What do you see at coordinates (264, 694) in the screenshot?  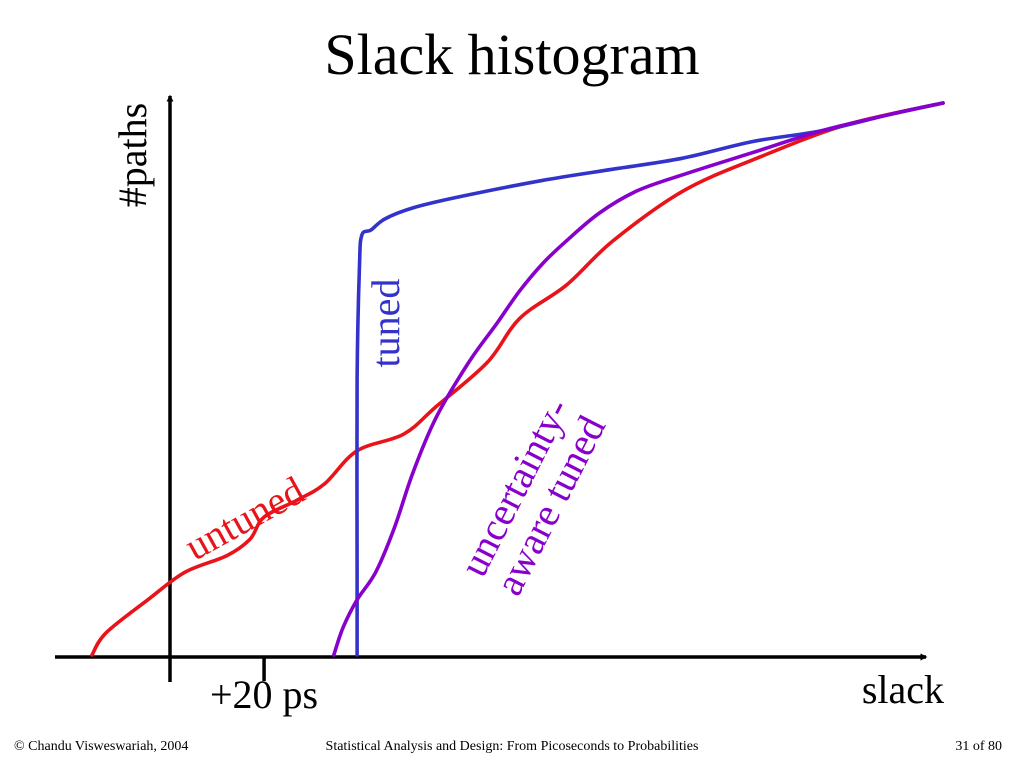 I see `x-tick-label: +20 ps` at bounding box center [264, 694].